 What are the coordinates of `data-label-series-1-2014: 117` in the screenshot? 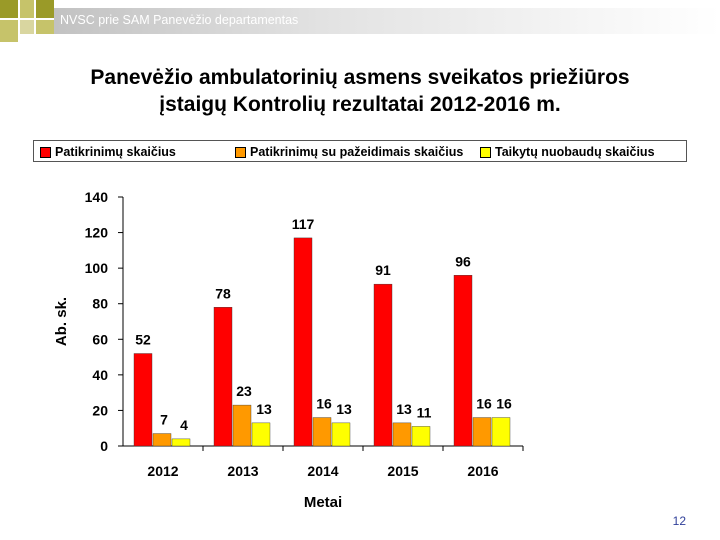 It's located at (303, 224).